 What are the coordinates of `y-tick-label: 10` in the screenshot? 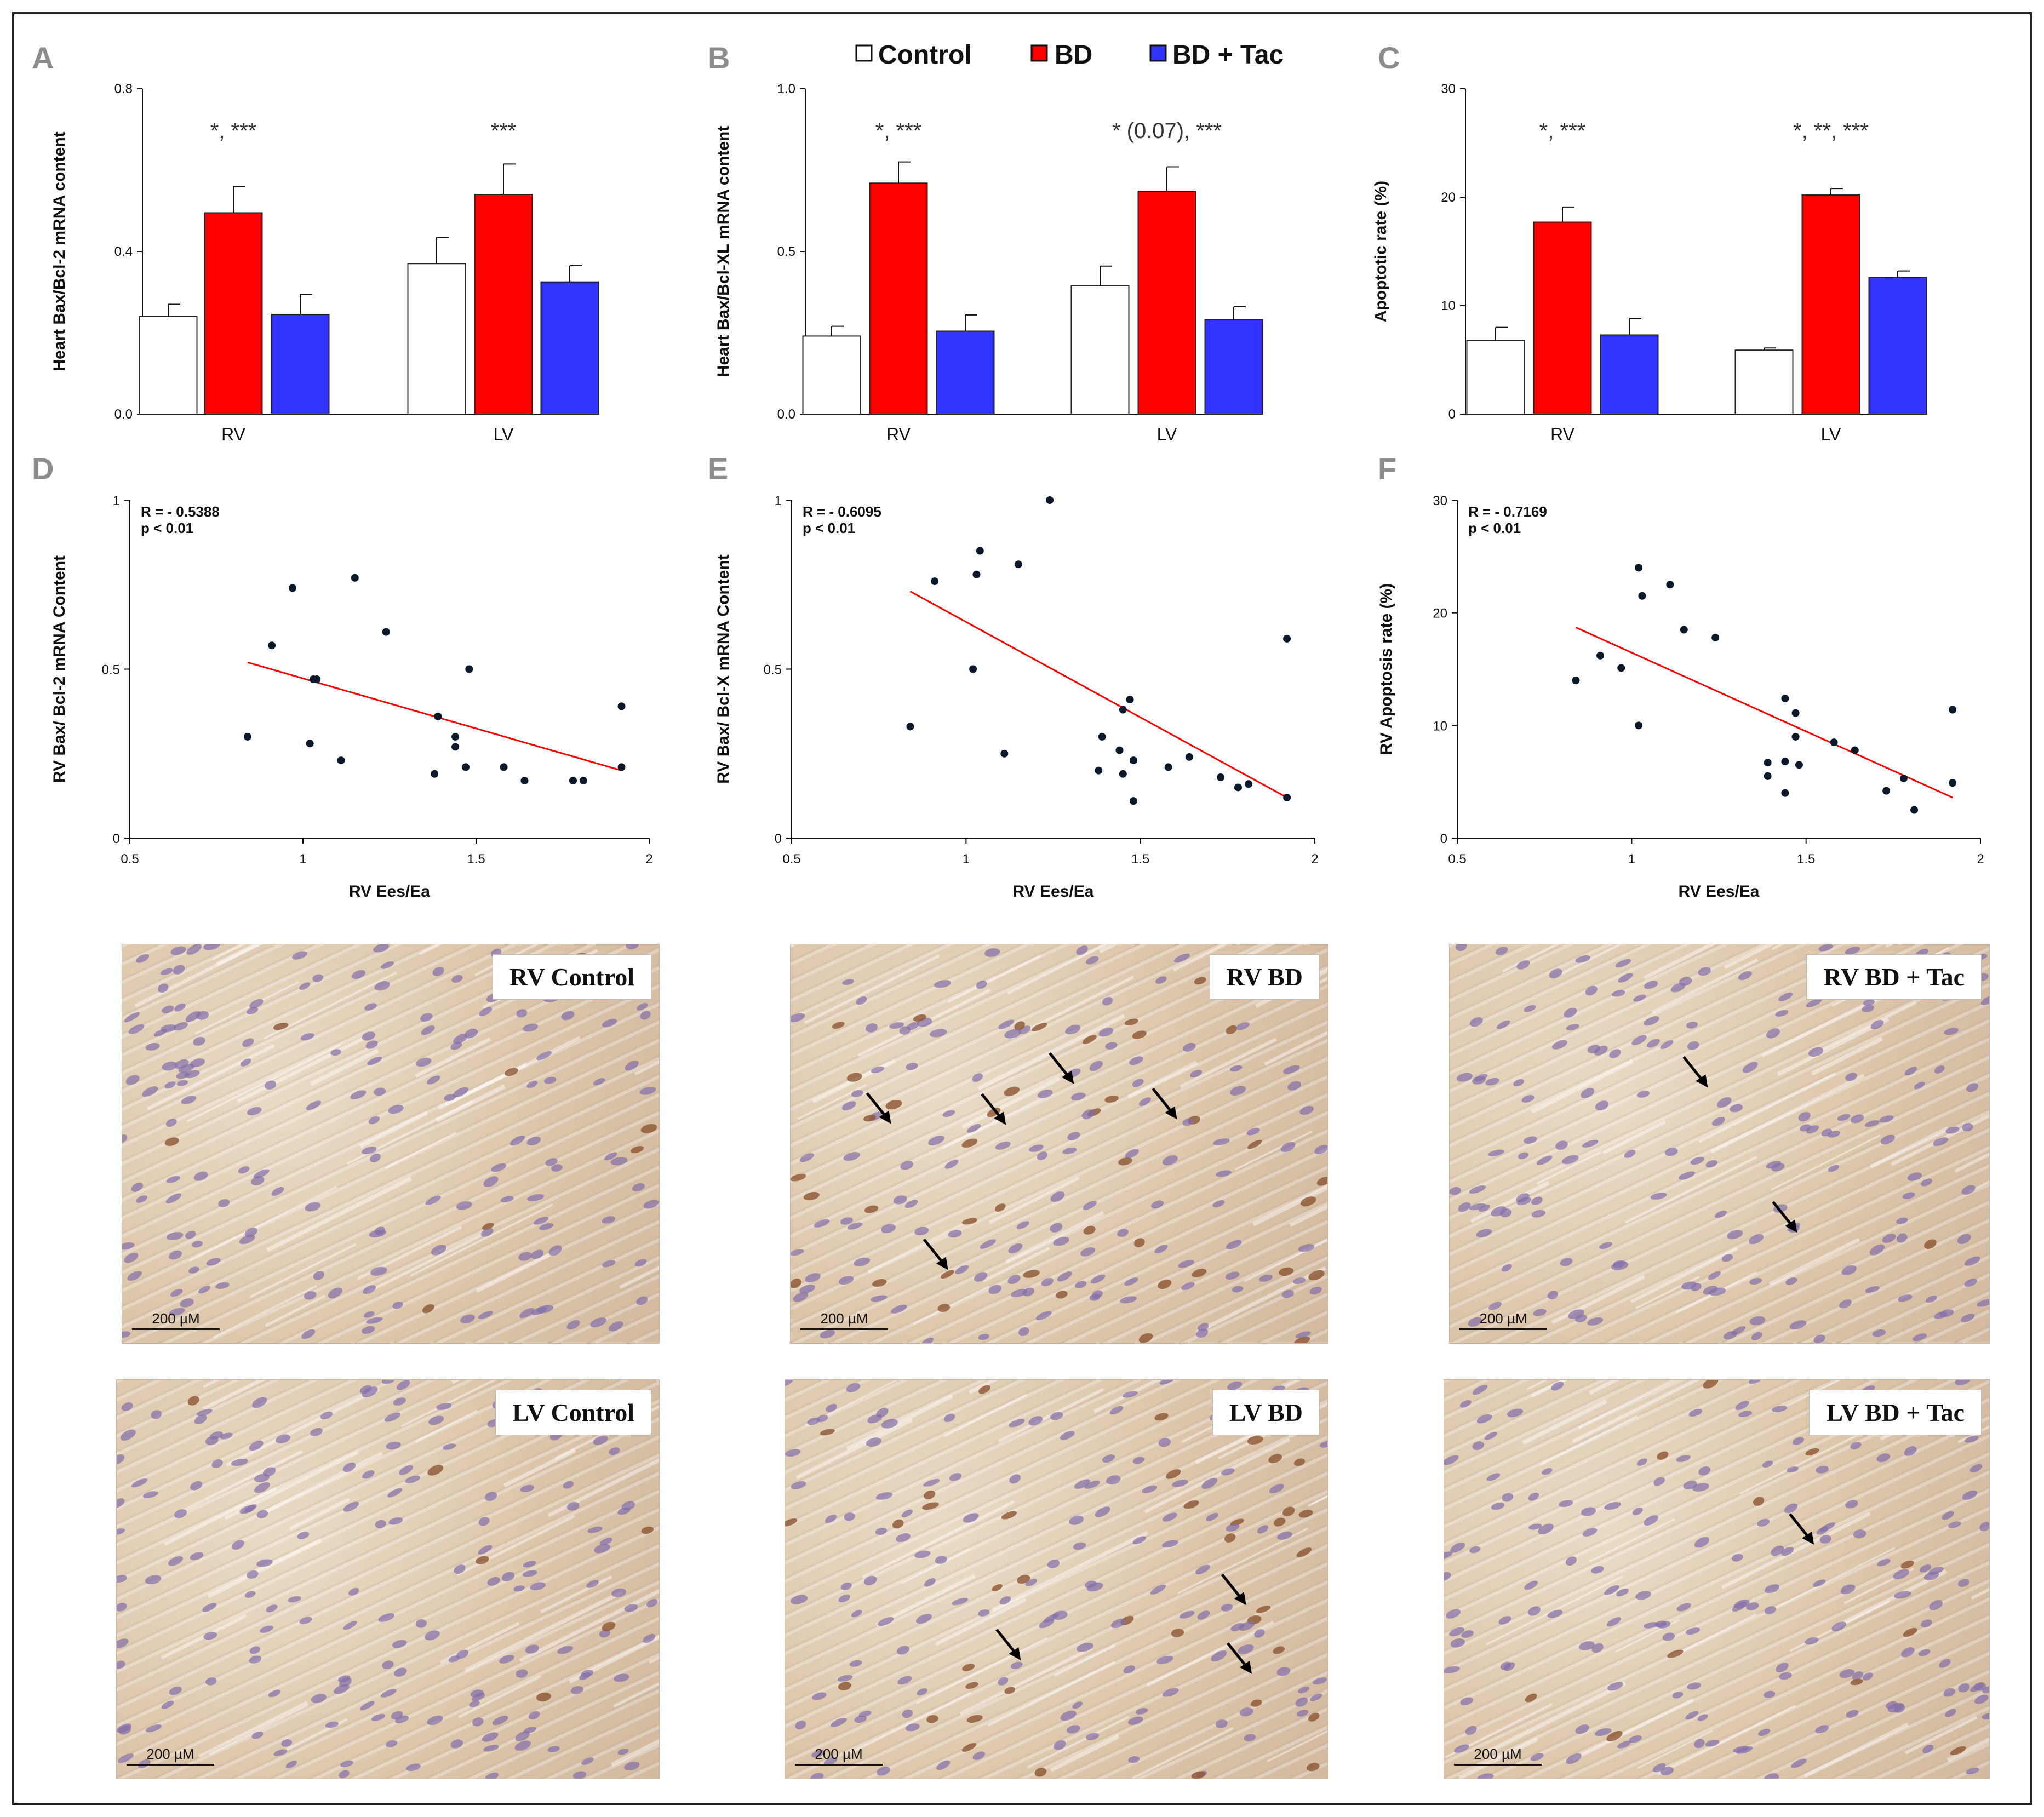 It's located at (1440, 726).